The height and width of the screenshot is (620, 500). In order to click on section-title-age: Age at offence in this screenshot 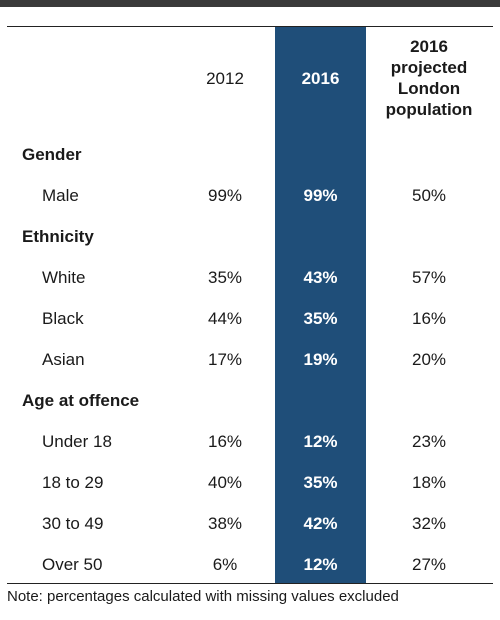, I will do `click(81, 400)`.